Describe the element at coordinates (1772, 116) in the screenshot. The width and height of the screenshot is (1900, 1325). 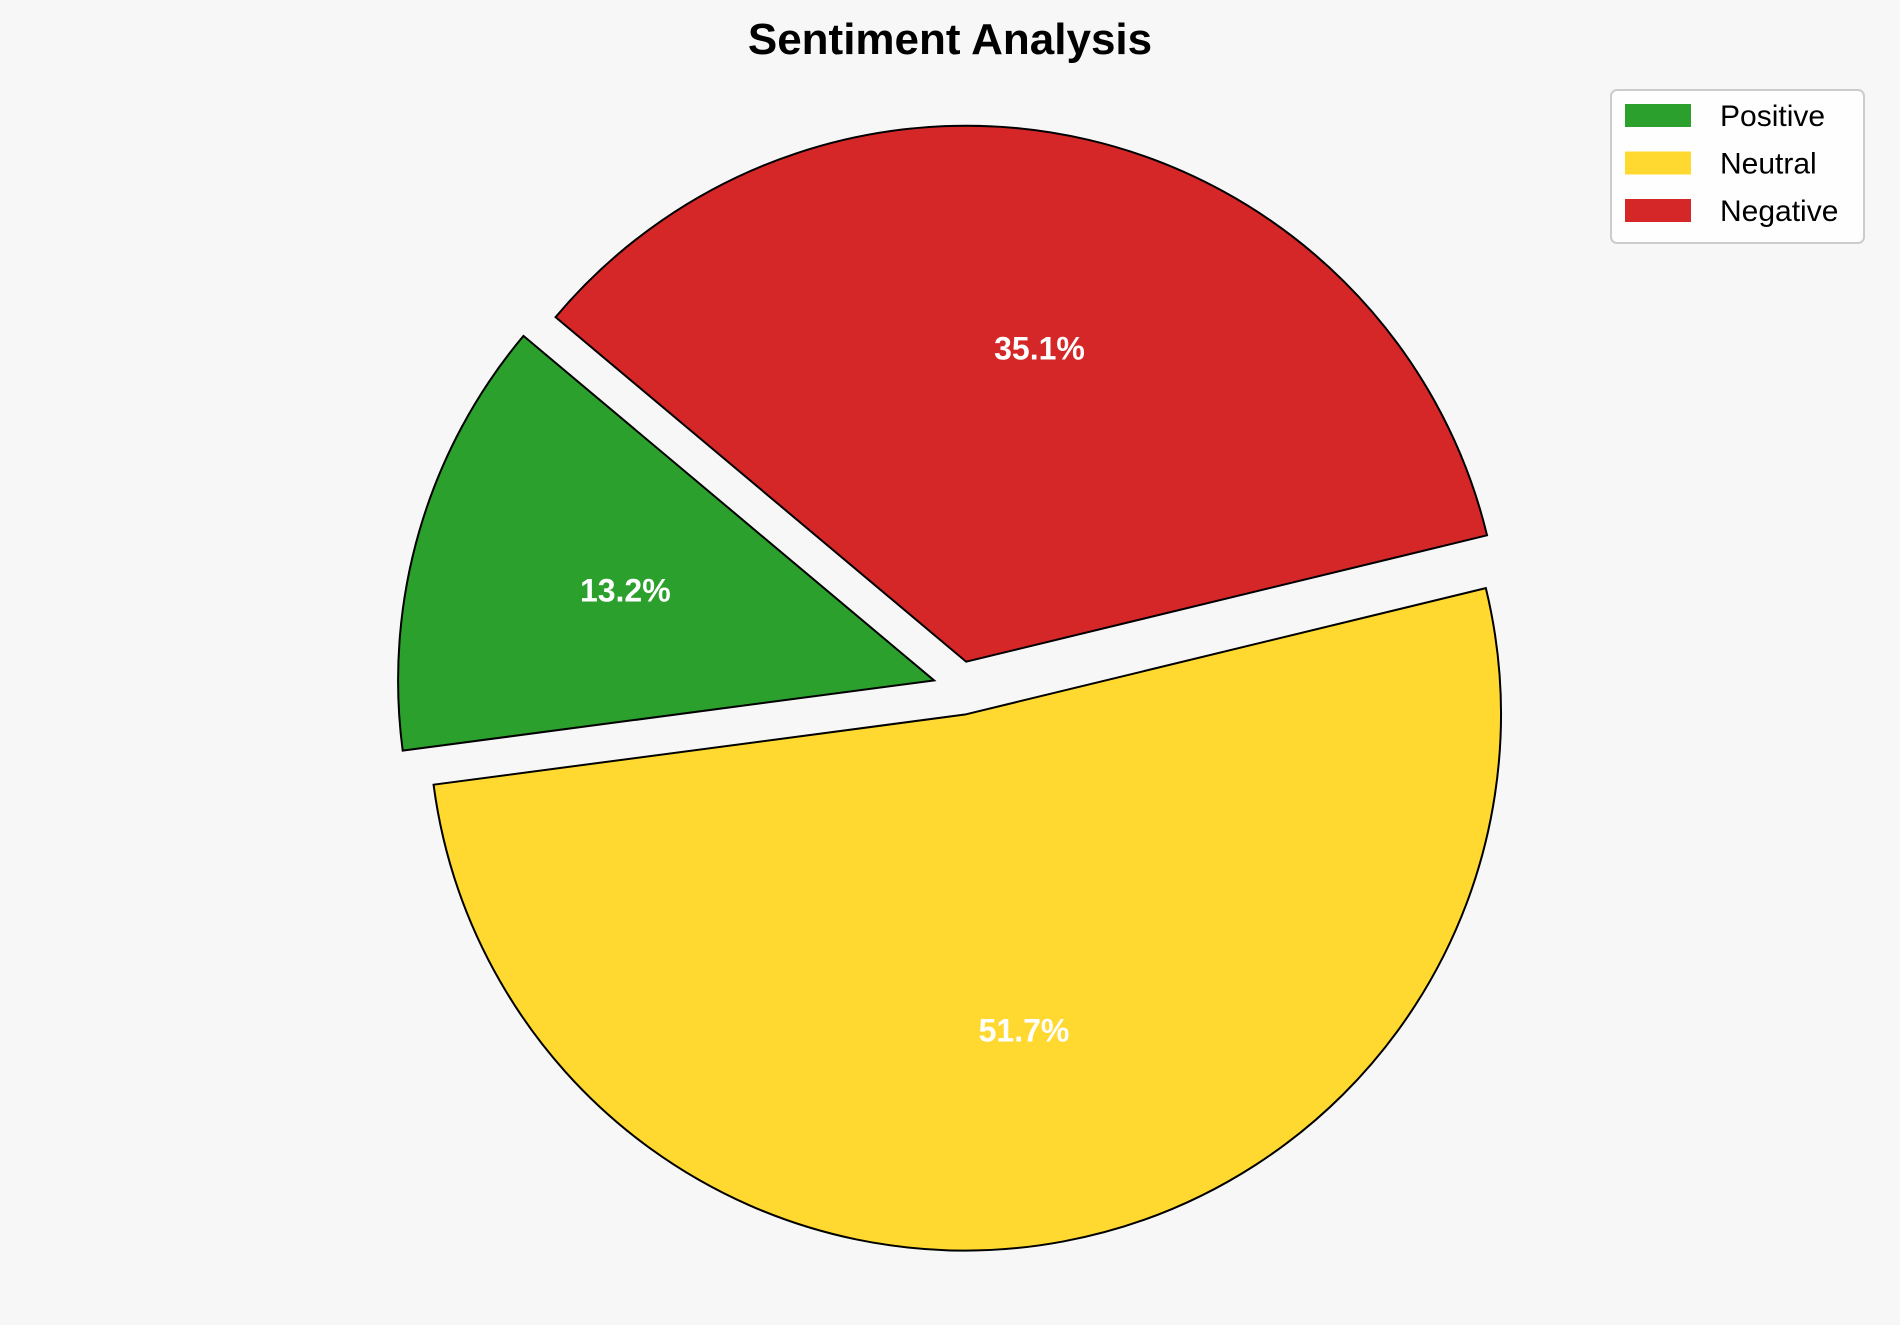
I see `legend-label-positive: Positive` at that location.